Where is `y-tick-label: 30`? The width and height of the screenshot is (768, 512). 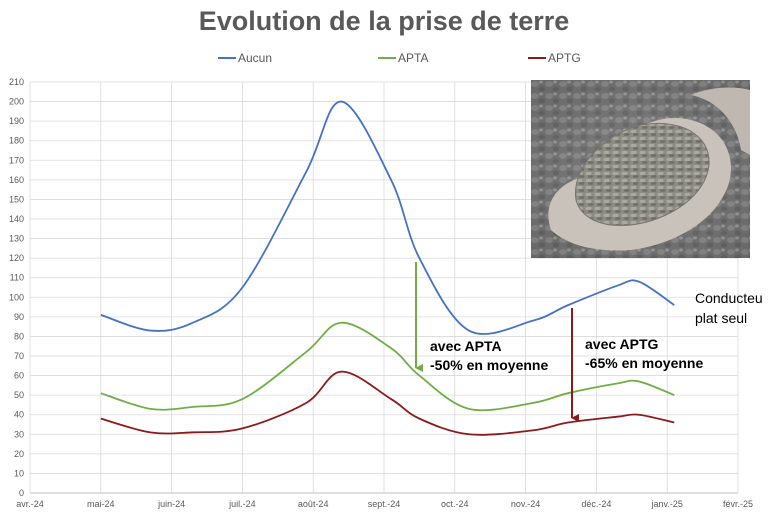
y-tick-label: 30 is located at coordinates (19, 434).